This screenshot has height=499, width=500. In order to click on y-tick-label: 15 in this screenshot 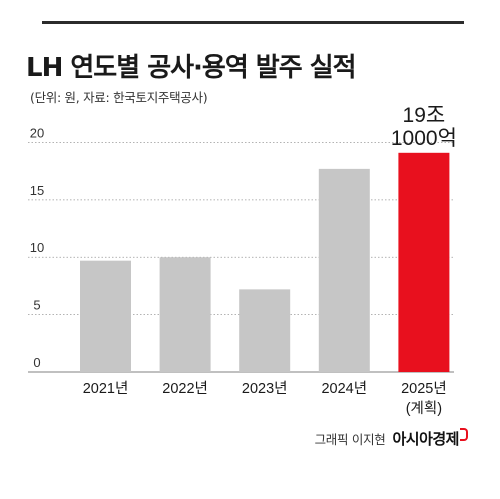, I will do `click(37, 190)`.